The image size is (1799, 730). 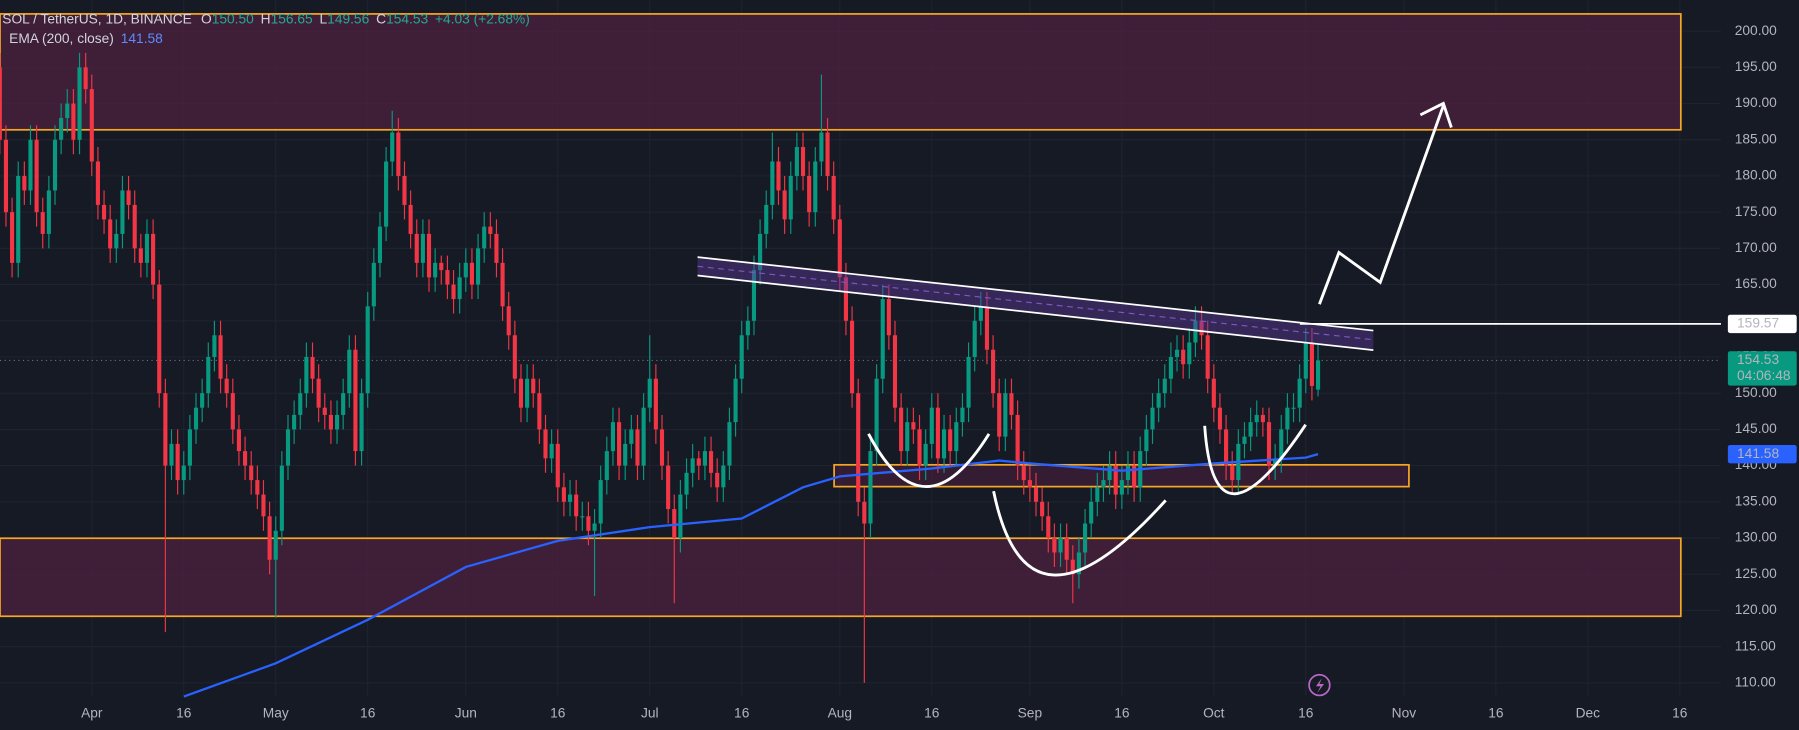 What do you see at coordinates (324, 18) in the screenshot?
I see `field-label: L` at bounding box center [324, 18].